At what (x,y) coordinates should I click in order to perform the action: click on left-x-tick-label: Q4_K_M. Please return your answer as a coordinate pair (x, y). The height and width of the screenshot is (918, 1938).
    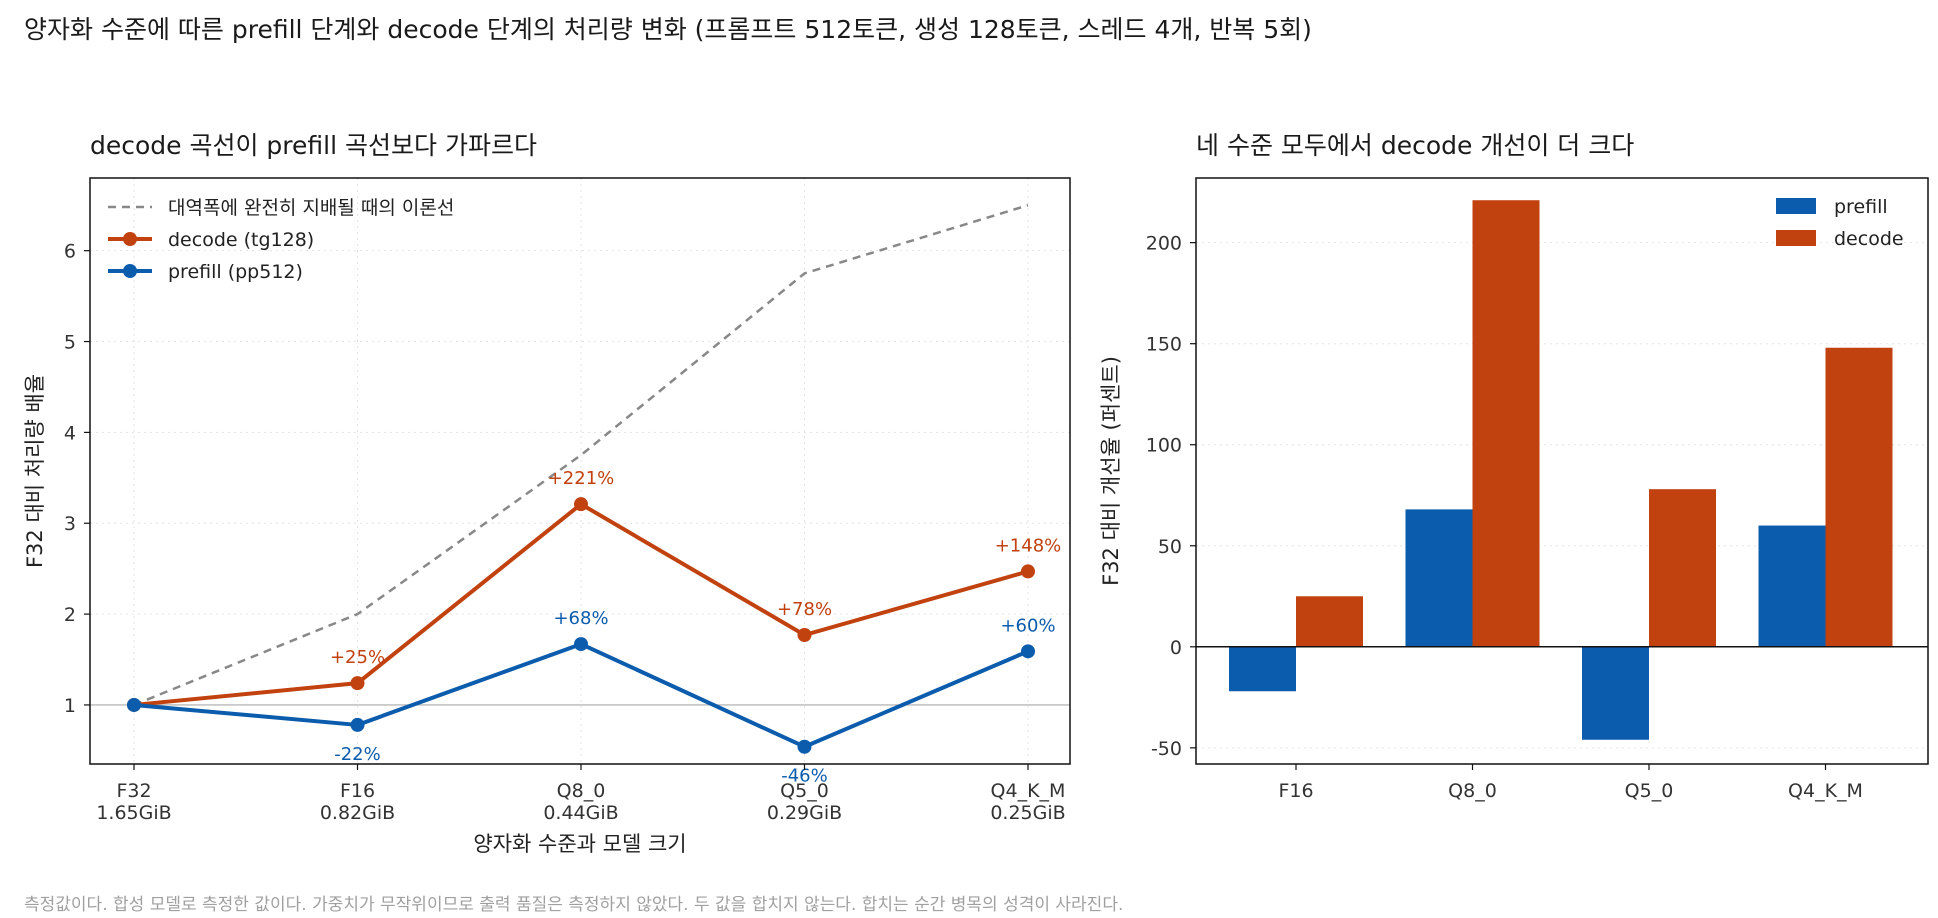
    Looking at the image, I should click on (1028, 791).